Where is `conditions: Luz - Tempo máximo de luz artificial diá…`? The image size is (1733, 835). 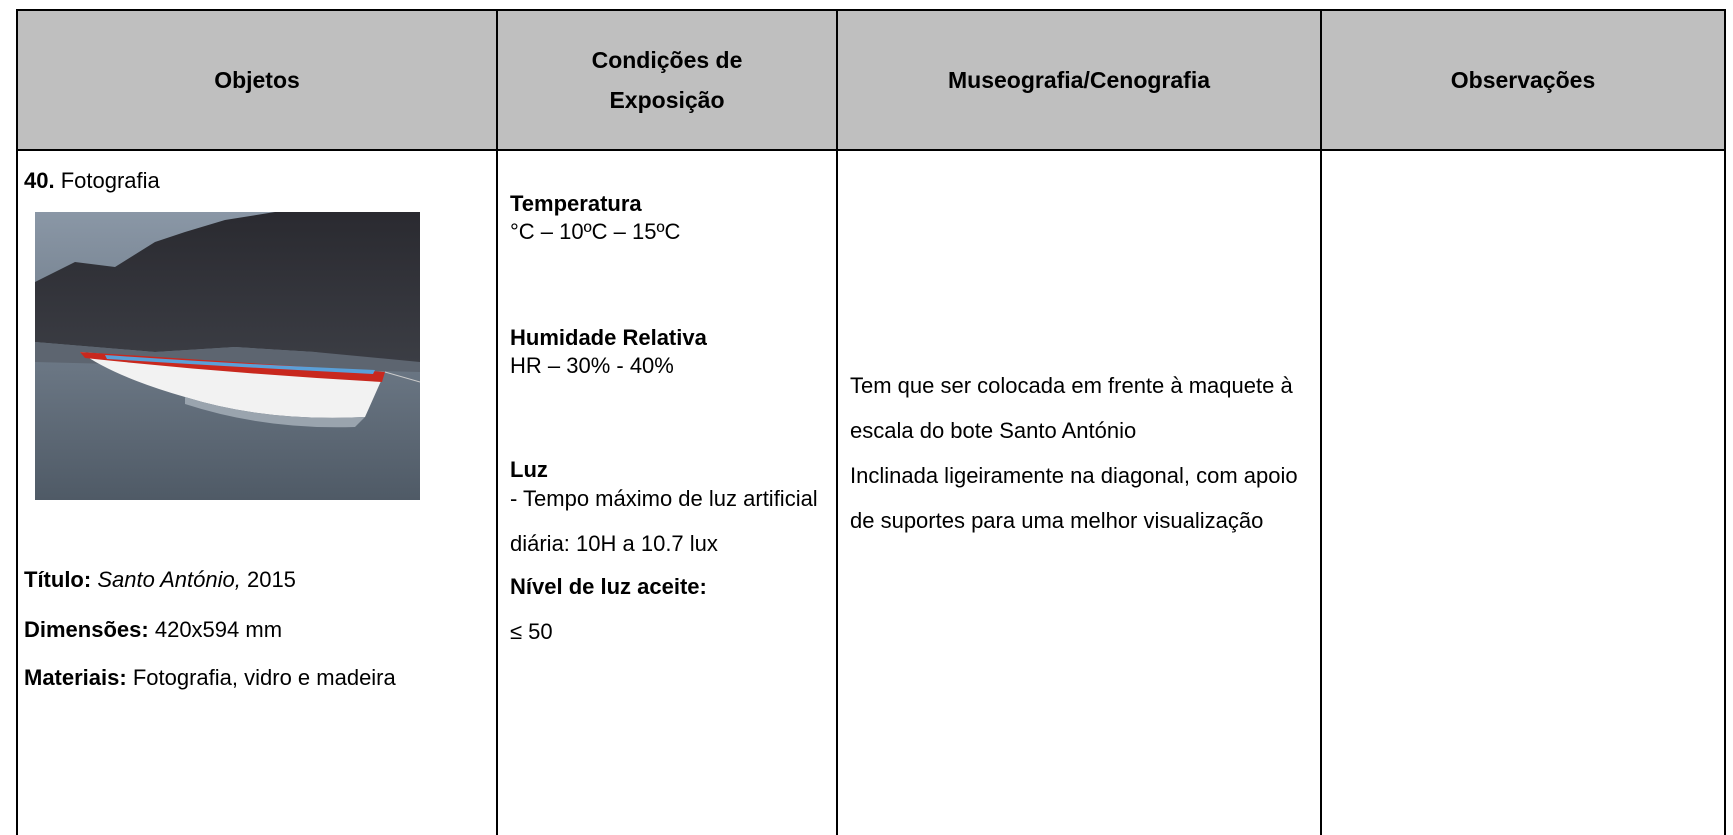
conditions: Luz - Tempo máximo de luz artificial diá… is located at coordinates (671, 556).